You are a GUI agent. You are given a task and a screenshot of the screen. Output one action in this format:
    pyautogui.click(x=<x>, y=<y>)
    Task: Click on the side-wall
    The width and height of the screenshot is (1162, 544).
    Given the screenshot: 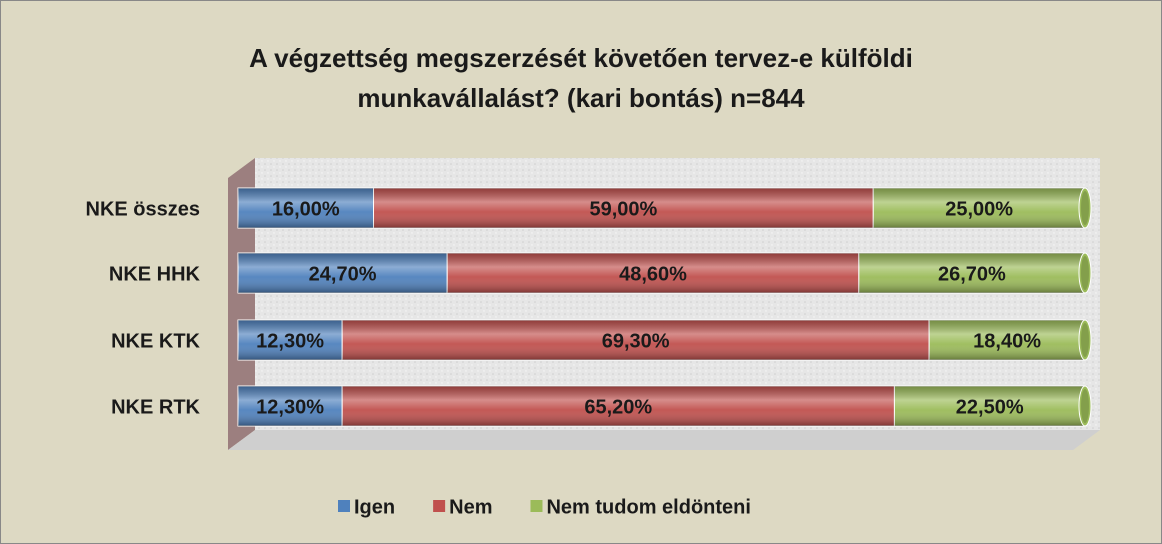 What is the action you would take?
    pyautogui.click(x=241, y=304)
    